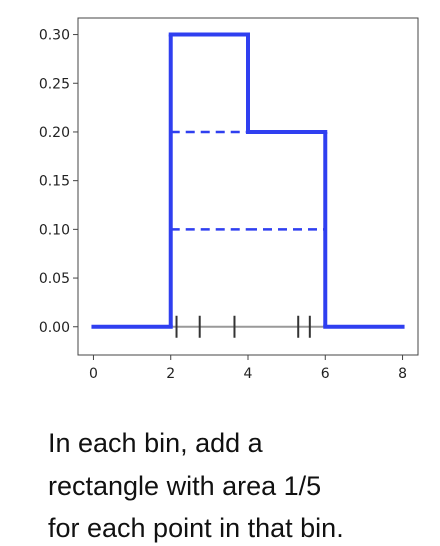 This screenshot has height=546, width=440. I want to click on y-tick-label: 0.10, so click(54, 230).